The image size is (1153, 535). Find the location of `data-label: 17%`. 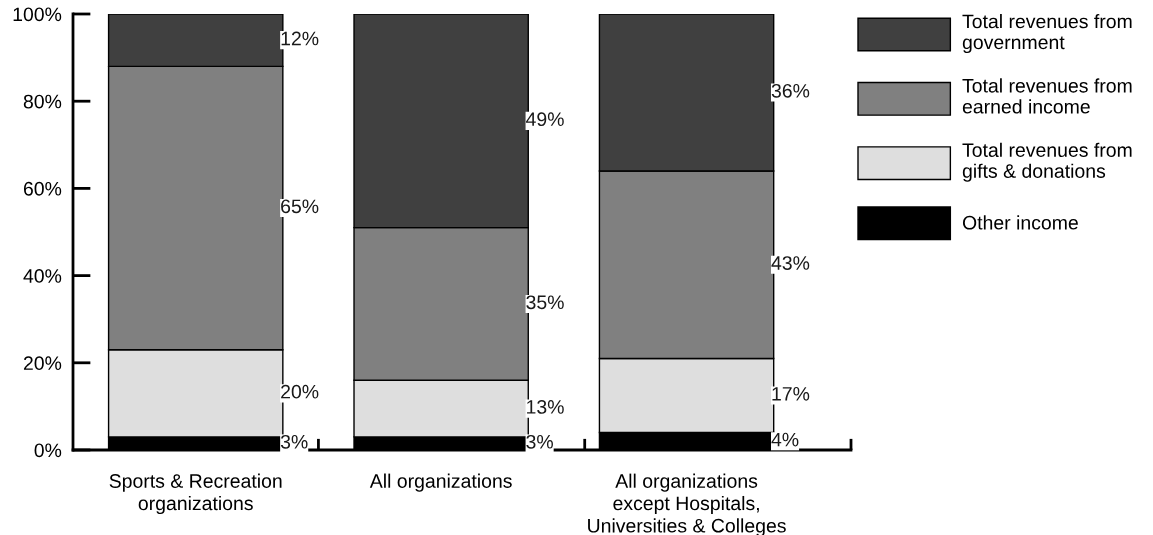

data-label: 17% is located at coordinates (791, 394).